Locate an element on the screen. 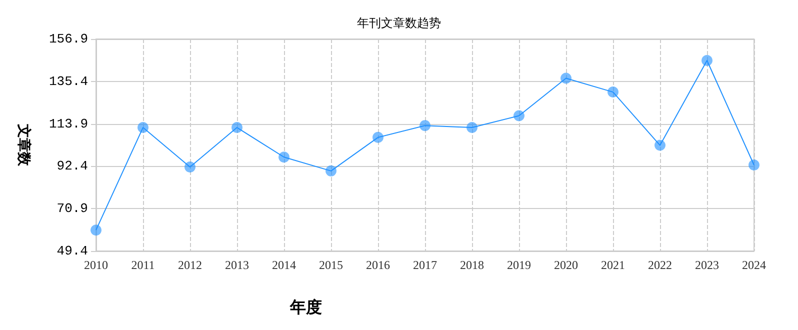 The height and width of the screenshot is (330, 798). y-tick-label: 92.4 is located at coordinates (72, 166).